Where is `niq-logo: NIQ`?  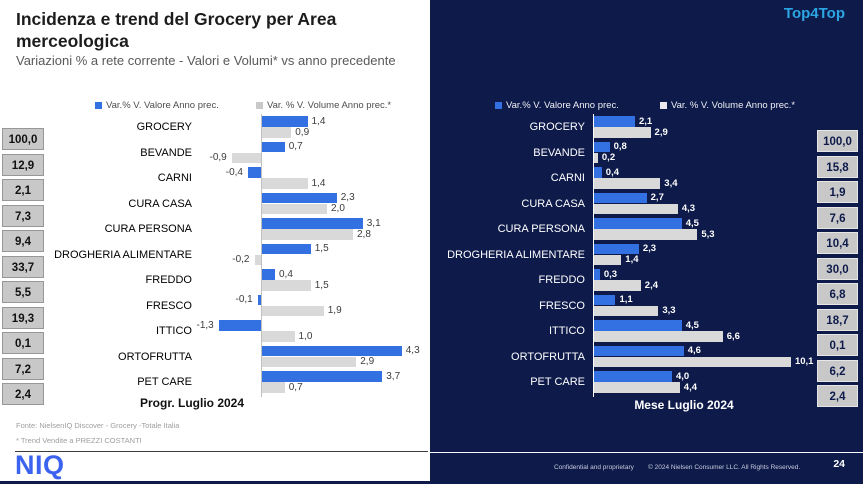 niq-logo: NIQ is located at coordinates (40, 465).